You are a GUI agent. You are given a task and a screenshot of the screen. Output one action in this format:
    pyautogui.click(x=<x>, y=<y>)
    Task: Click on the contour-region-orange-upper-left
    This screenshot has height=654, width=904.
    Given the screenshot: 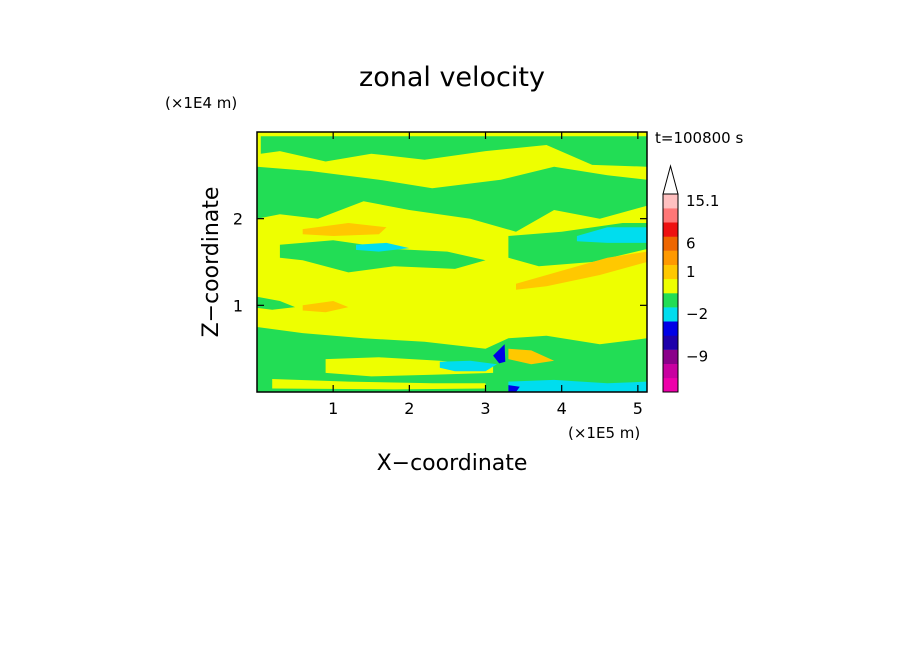 What is the action you would take?
    pyautogui.click(x=344, y=229)
    